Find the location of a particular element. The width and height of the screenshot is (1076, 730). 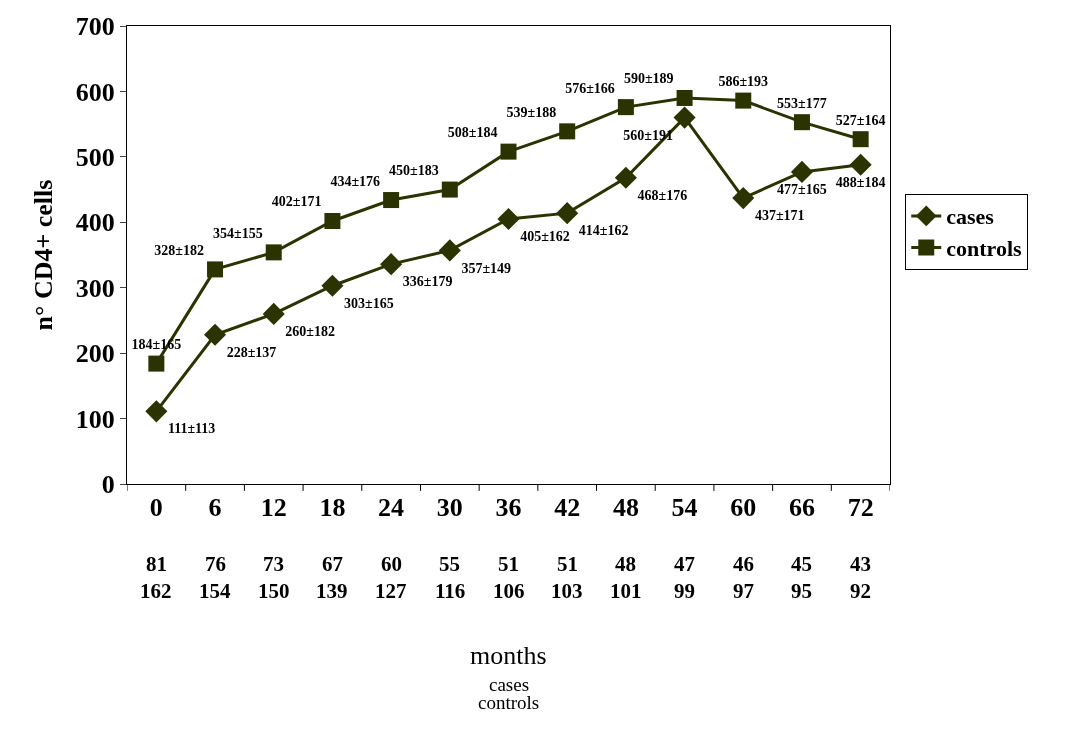

y-tick-label: 600 is located at coordinates (95, 92).